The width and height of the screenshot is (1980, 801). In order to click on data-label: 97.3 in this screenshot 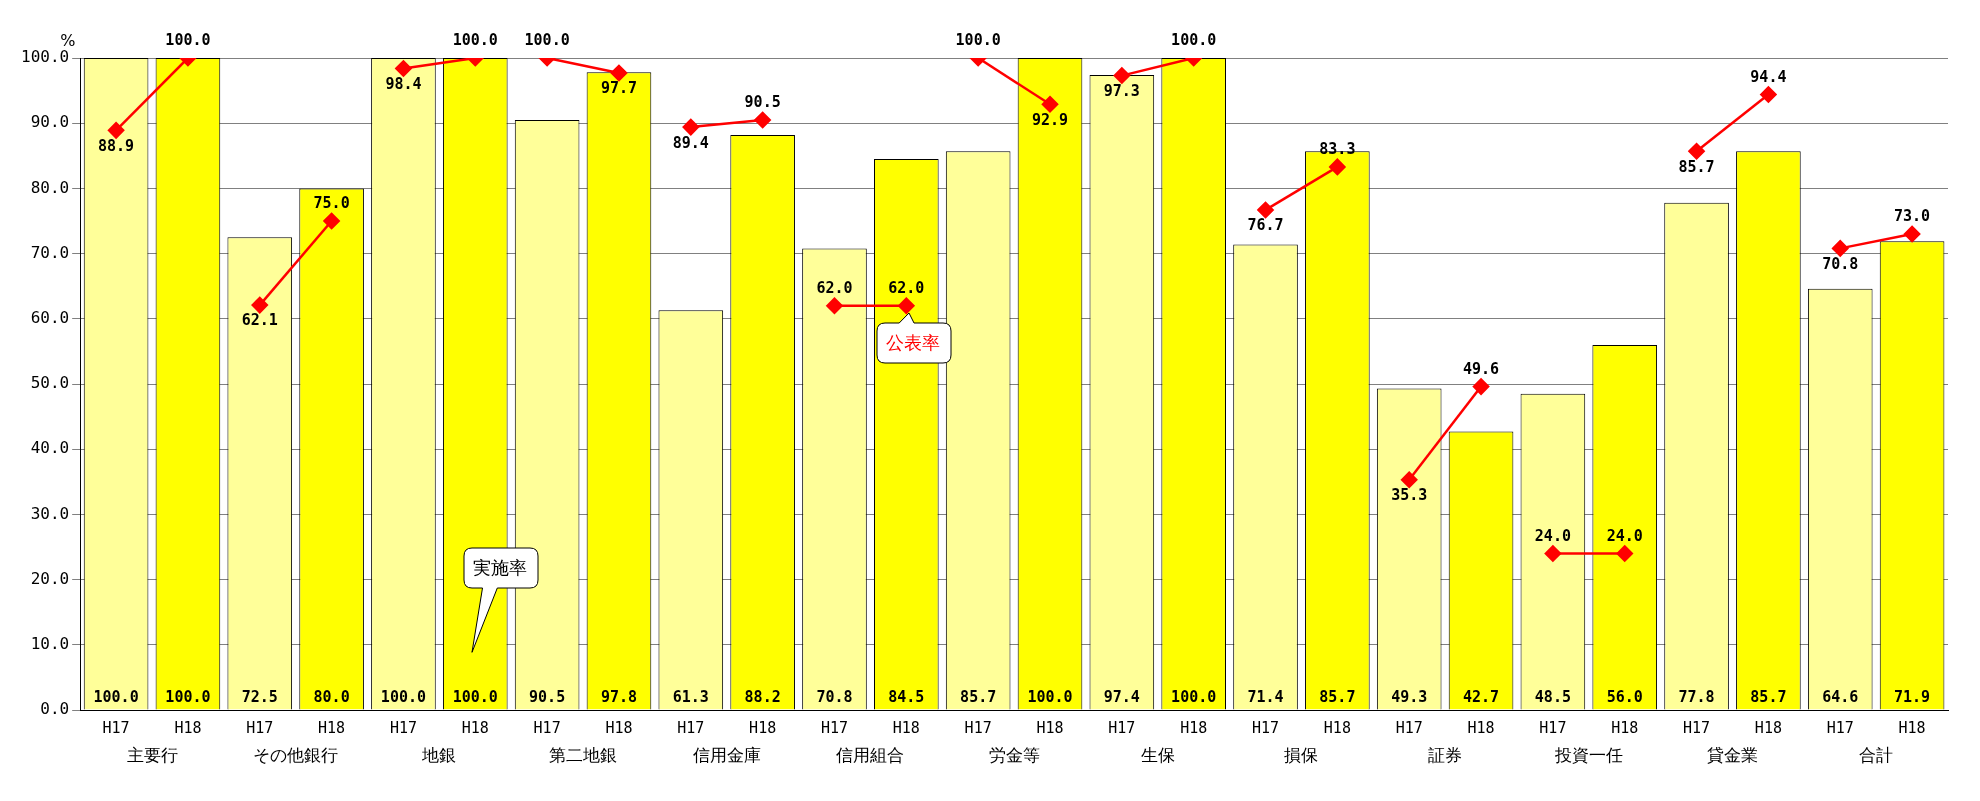, I will do `click(1121, 90)`.